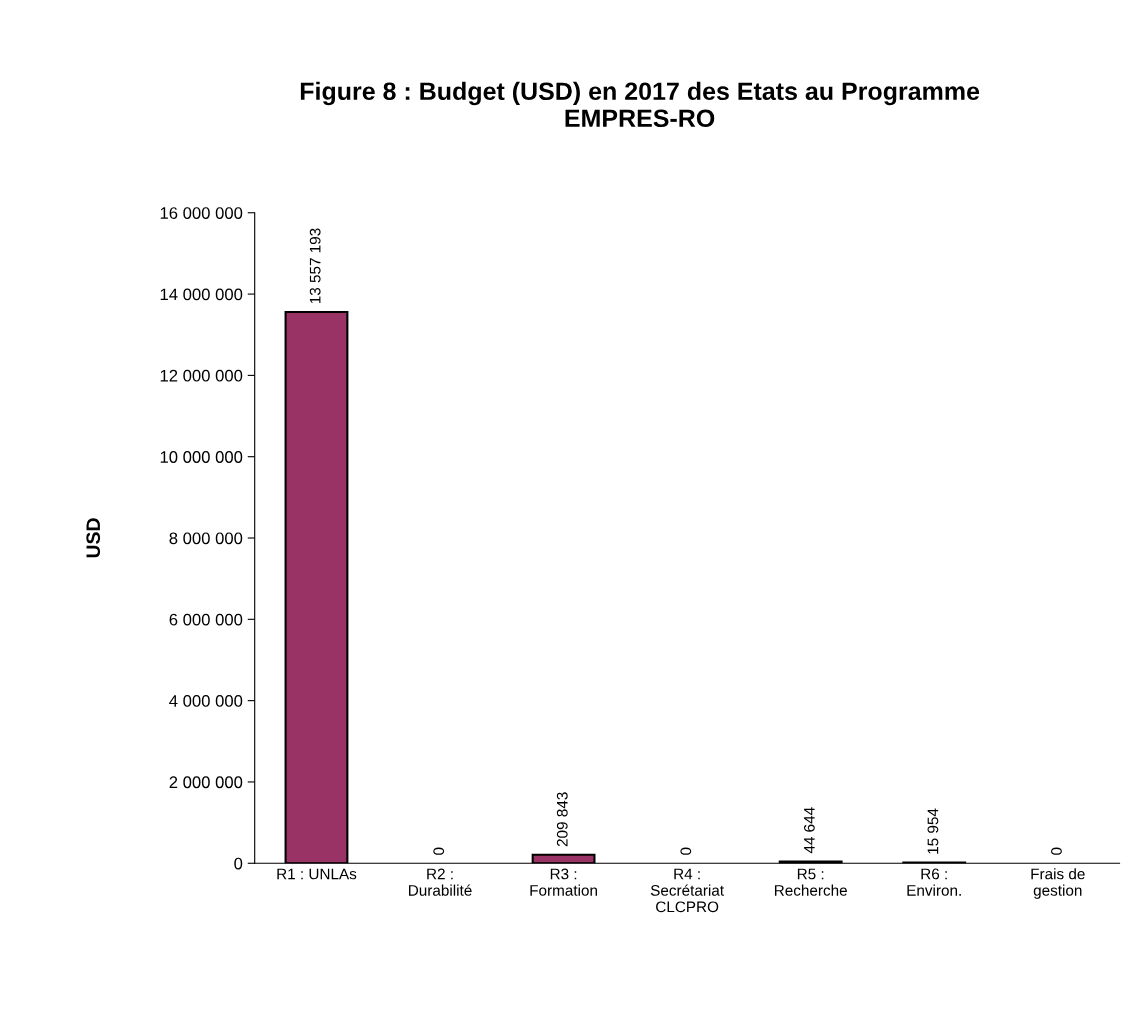 This screenshot has width=1132, height=1018. I want to click on y-tick-label: 2 000 000, so click(206, 782).